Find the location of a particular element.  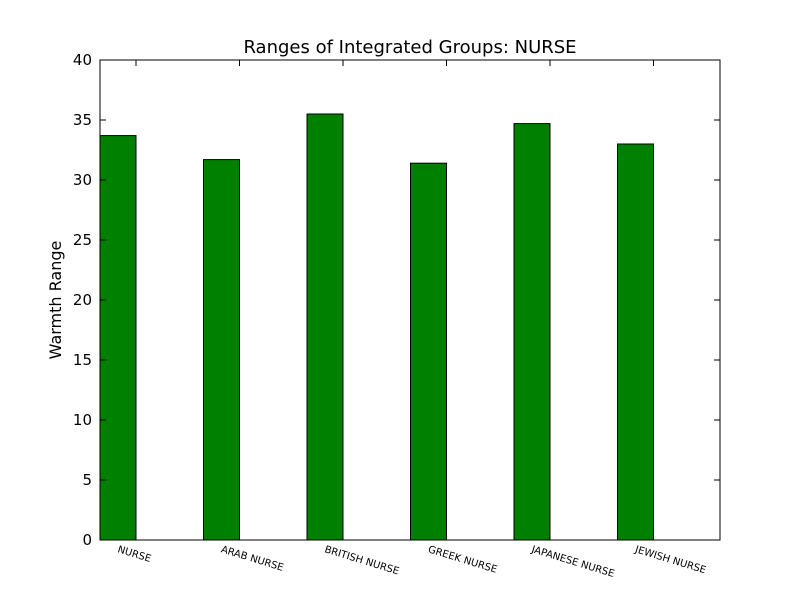

bar-japanese-nurse is located at coordinates (532, 332).